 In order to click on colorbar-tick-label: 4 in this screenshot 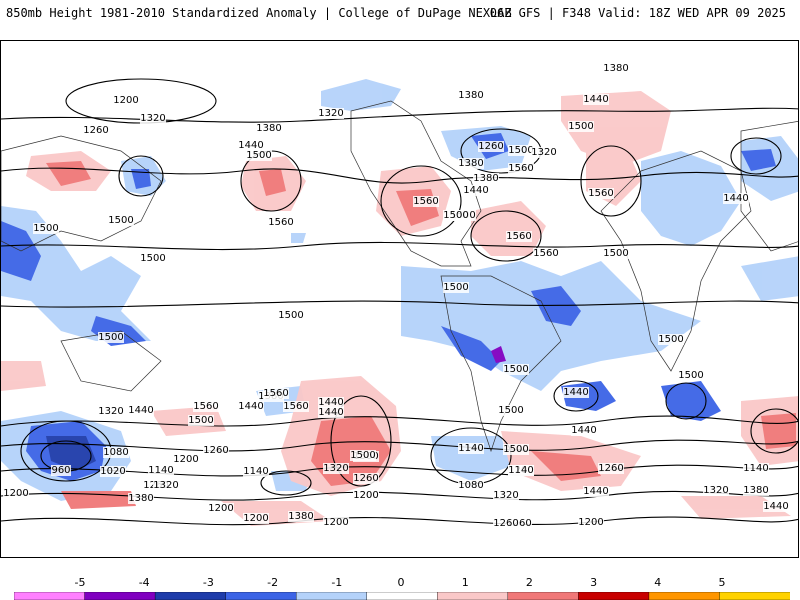, I will do `click(658, 582)`.